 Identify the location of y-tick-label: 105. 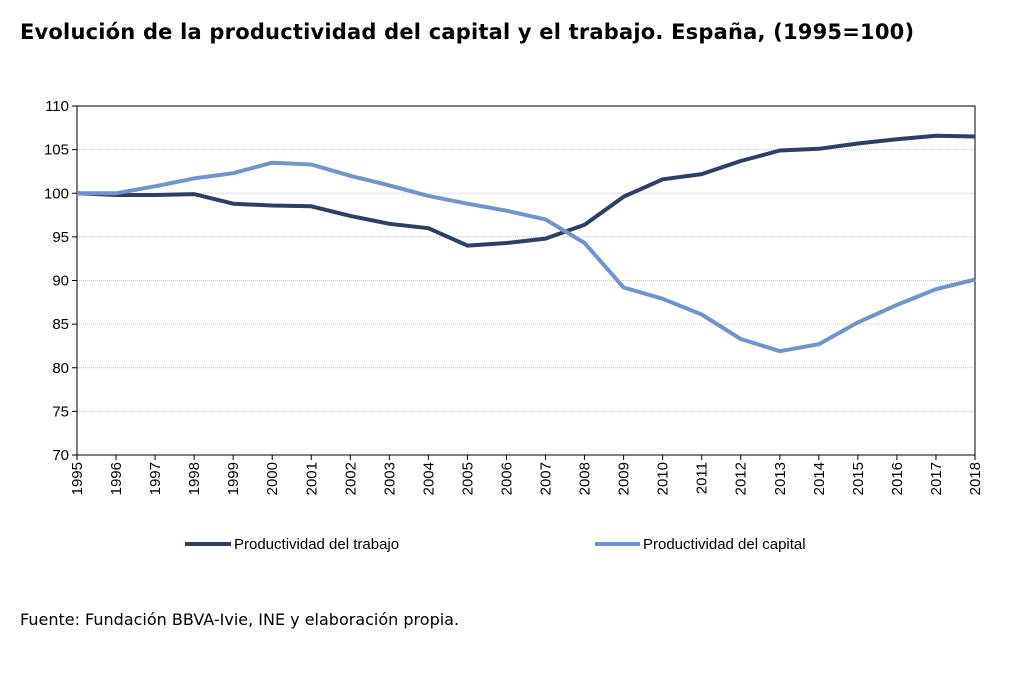
(56, 150).